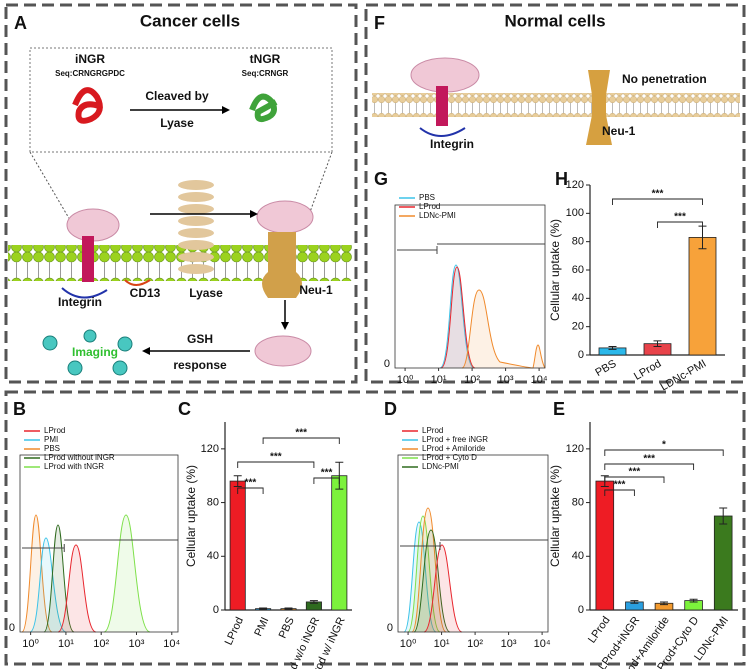 The width and height of the screenshot is (750, 669). What do you see at coordinates (200, 339) in the screenshot?
I see `label: GSH` at bounding box center [200, 339].